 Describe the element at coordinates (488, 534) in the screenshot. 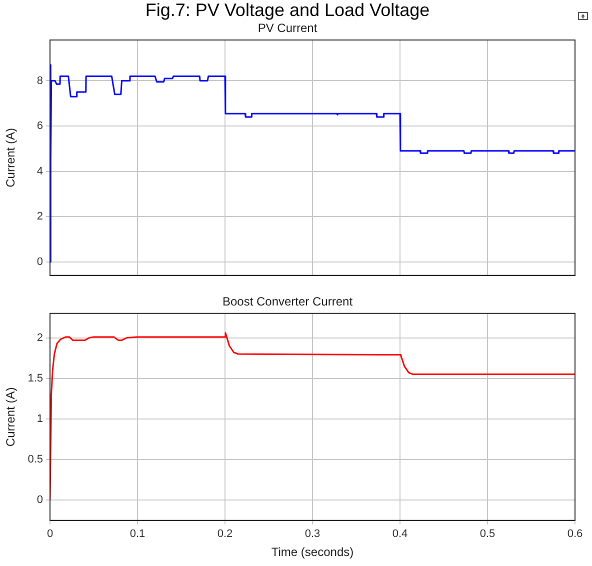

I see `x-tick-label: 0.5` at that location.